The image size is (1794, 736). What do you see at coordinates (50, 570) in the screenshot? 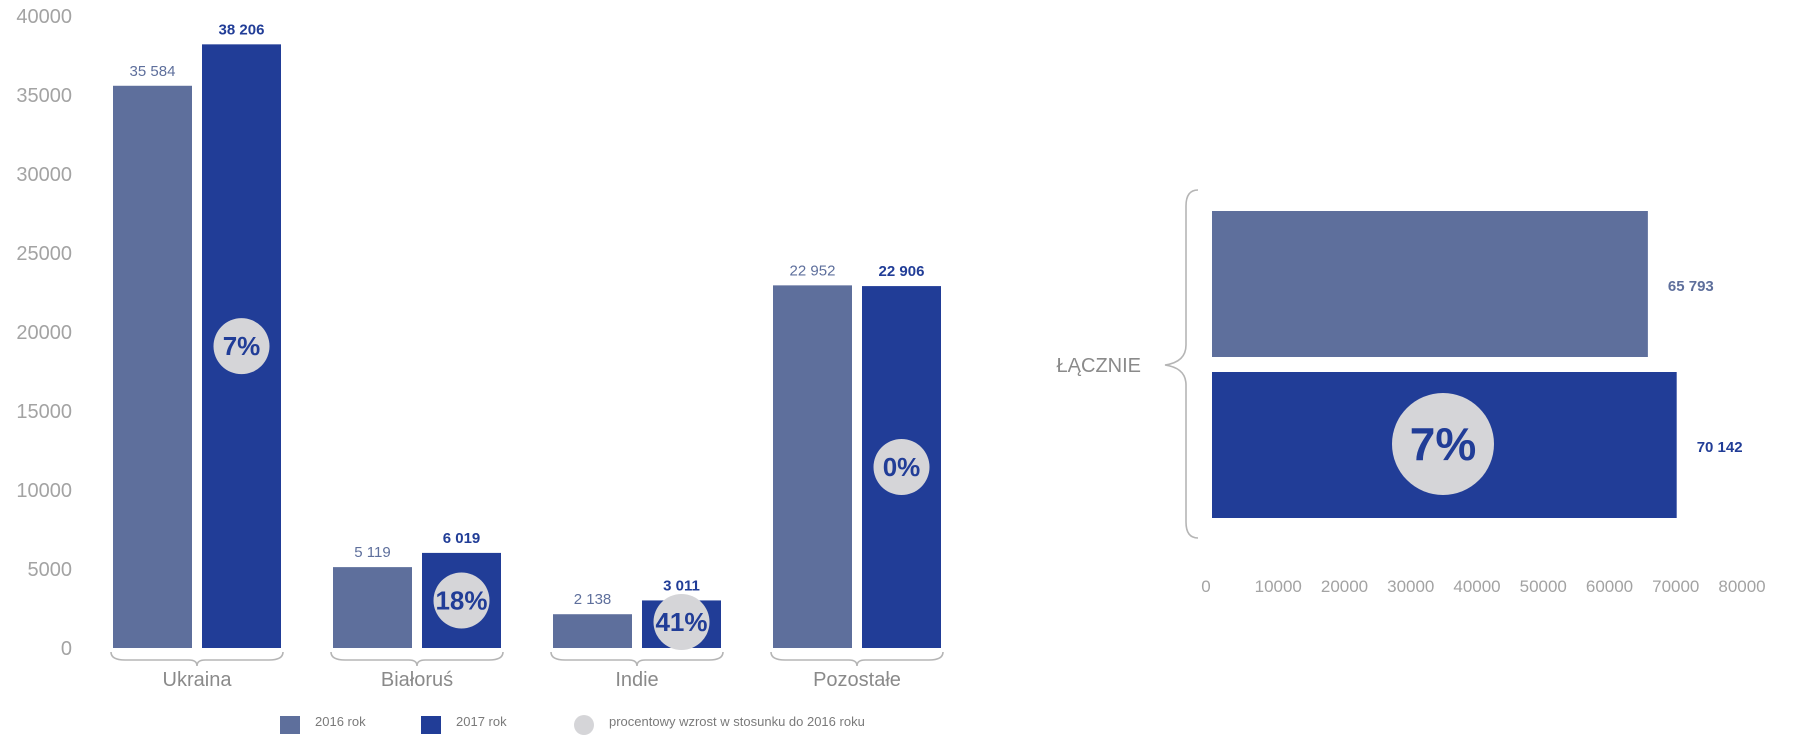
I see `y-tick-label: 5000` at bounding box center [50, 570].